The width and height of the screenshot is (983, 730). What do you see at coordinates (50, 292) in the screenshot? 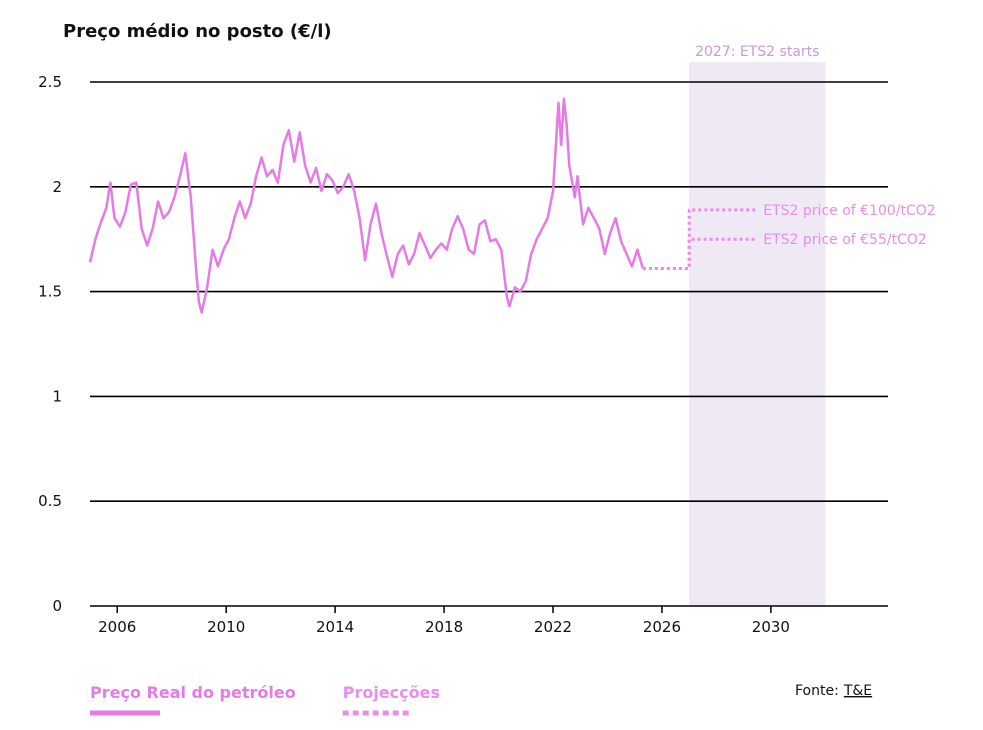
I see `y-tick-label: 1.5` at bounding box center [50, 292].